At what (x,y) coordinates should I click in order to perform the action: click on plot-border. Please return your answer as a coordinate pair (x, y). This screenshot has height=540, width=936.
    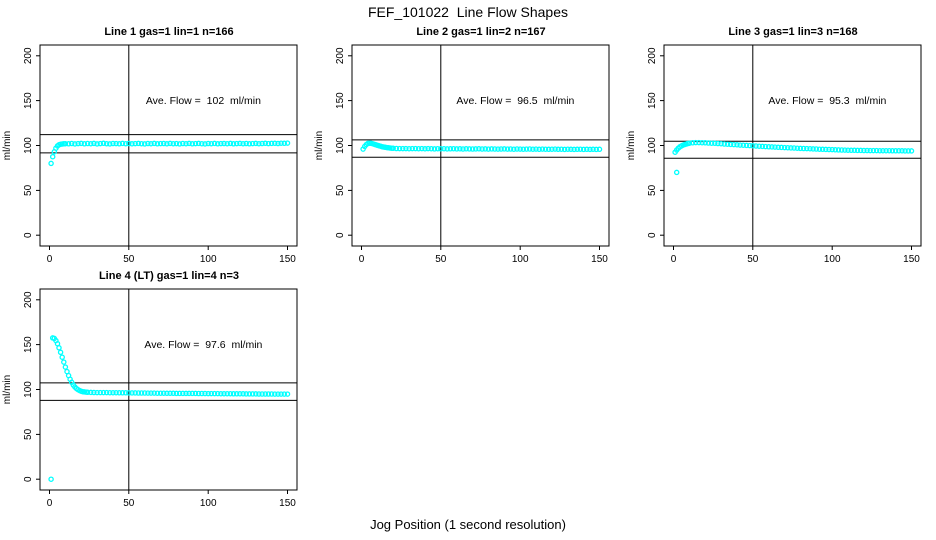
    Looking at the image, I should click on (792, 145).